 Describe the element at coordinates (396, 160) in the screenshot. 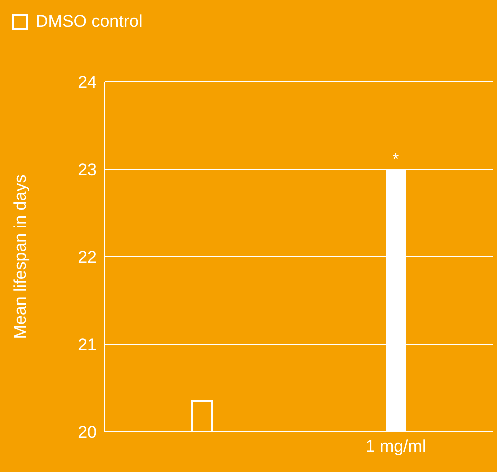

I see `annotation: *` at that location.